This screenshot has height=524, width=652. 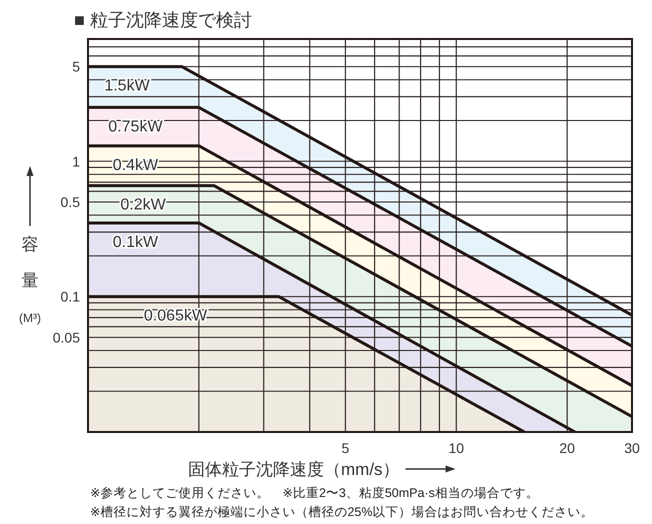 What do you see at coordinates (314, 492) in the screenshot?
I see `text: ※参考としてご使用ください。 ※比重2〜3、粘度50mPa·s相当の場合です。` at bounding box center [314, 492].